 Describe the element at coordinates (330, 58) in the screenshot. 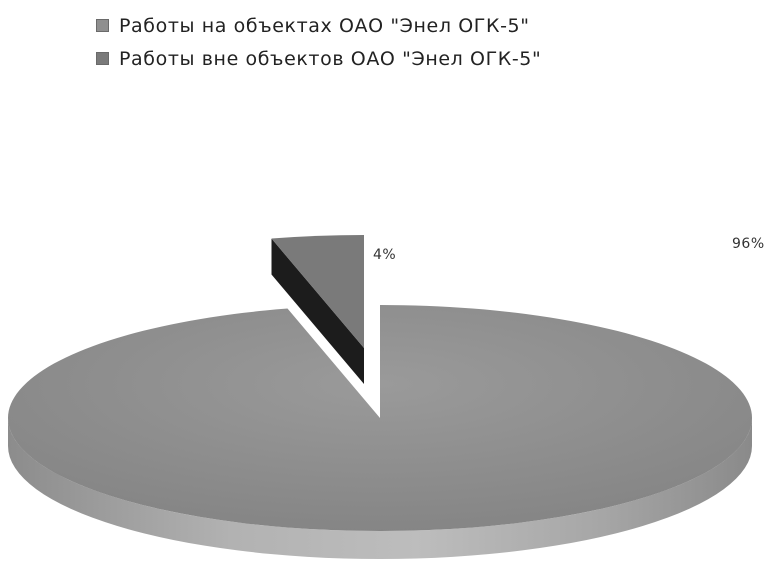

I see `legend-label-off-site: Работы вне объектов ОАО "Энел ОГК-5"` at that location.